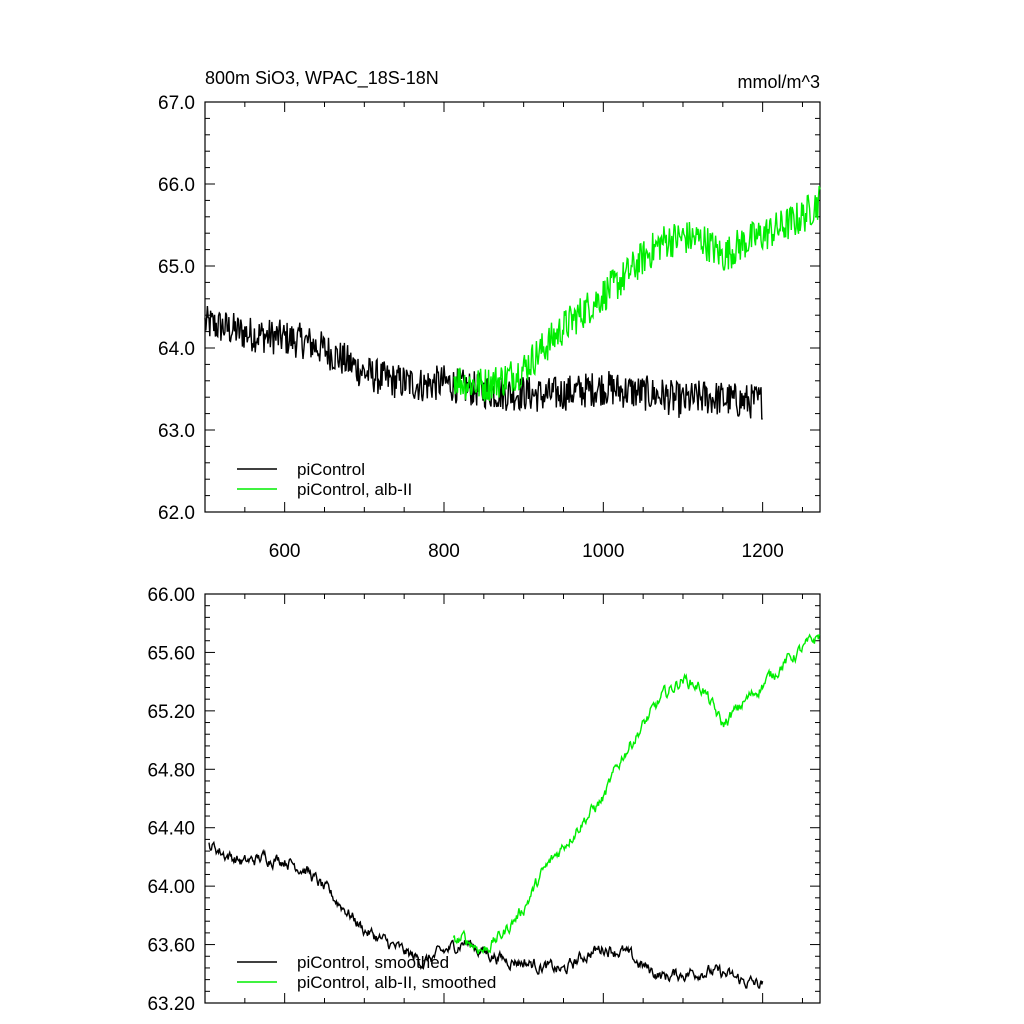 The height and width of the screenshot is (1024, 1024). What do you see at coordinates (171, 595) in the screenshot?
I see `y-tick-label: 66.00` at bounding box center [171, 595].